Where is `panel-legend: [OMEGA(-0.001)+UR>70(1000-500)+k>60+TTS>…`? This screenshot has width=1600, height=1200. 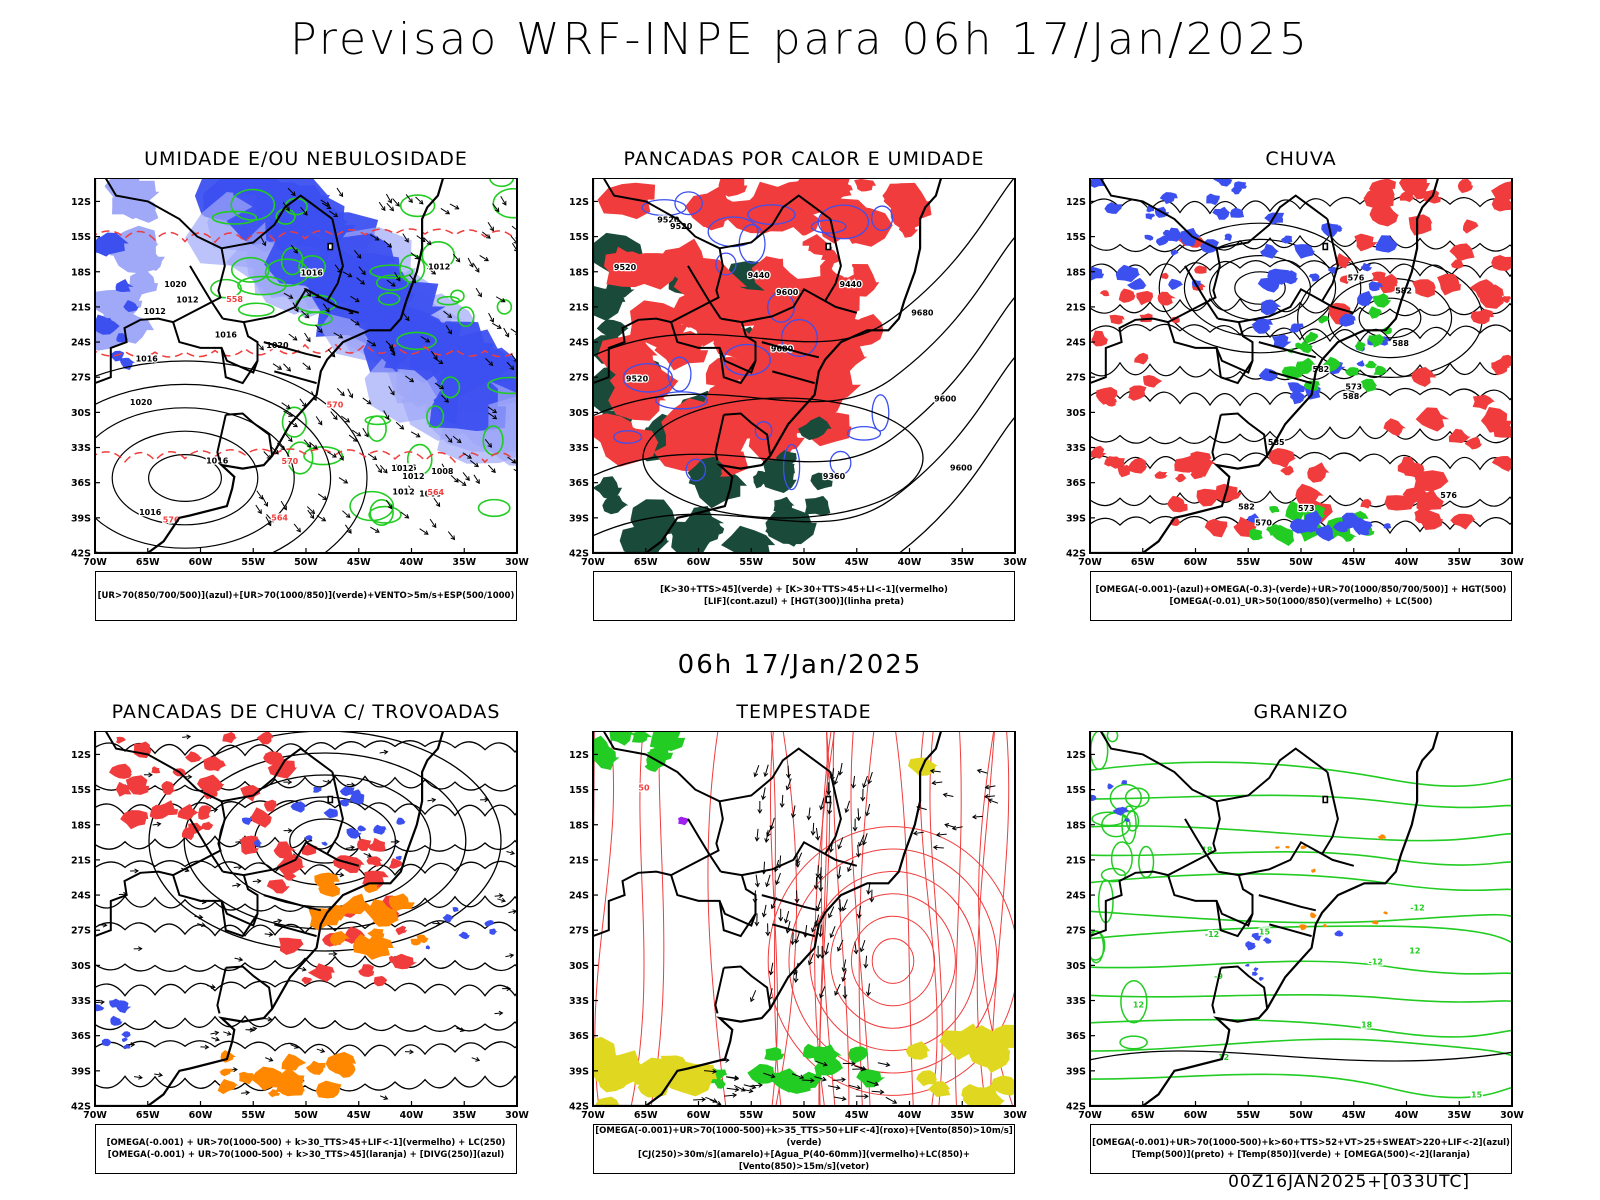
panel-legend: [OMEGA(-0.001)+UR>70(1000-500)+k>60+TTS>… is located at coordinates (1301, 1149).